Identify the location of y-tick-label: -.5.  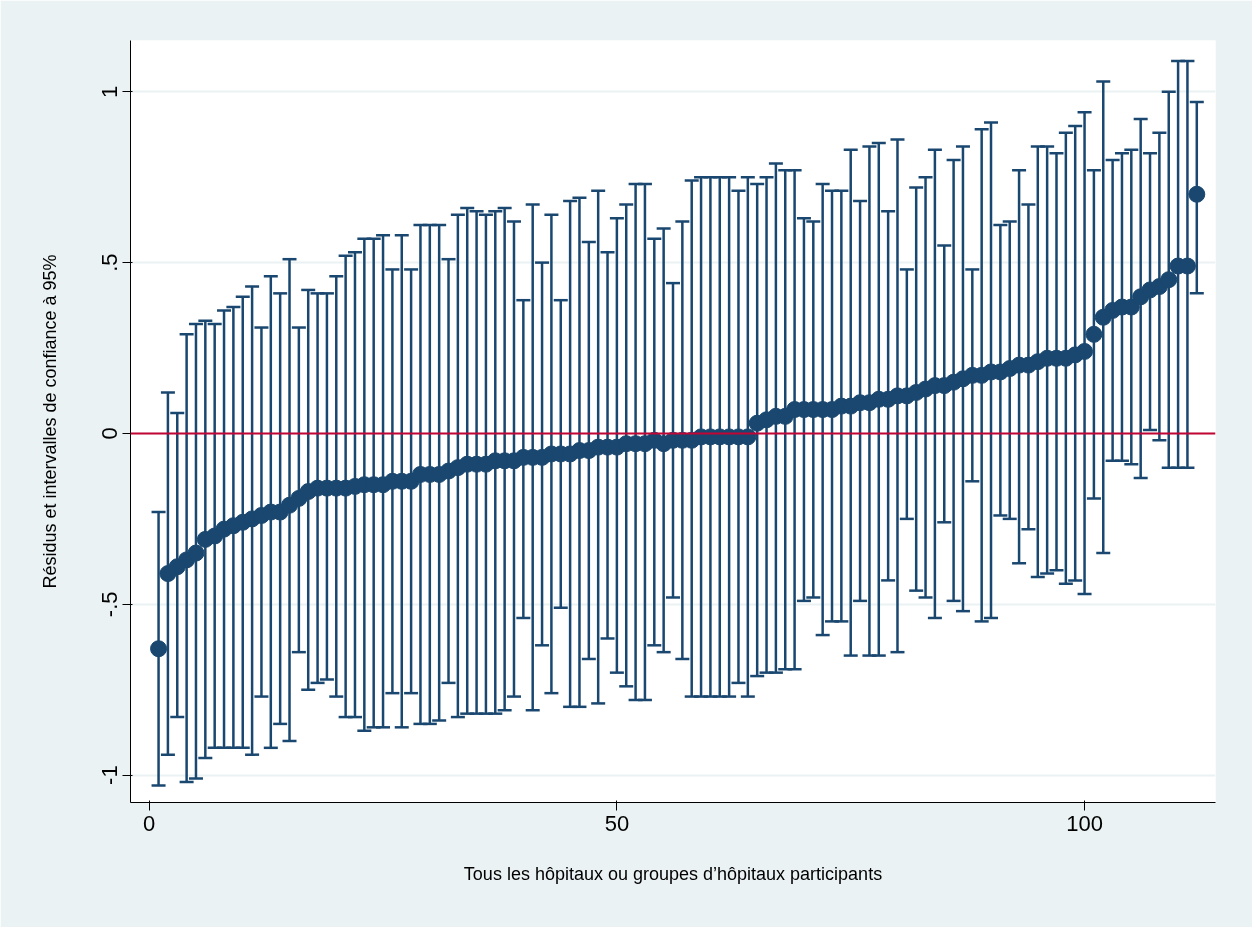
(110, 604).